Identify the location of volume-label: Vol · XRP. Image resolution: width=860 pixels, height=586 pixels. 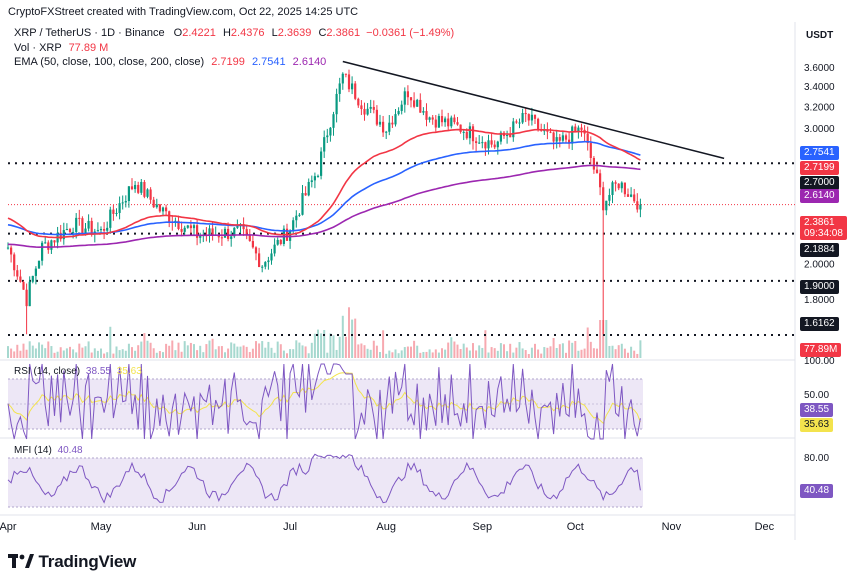
(38, 48).